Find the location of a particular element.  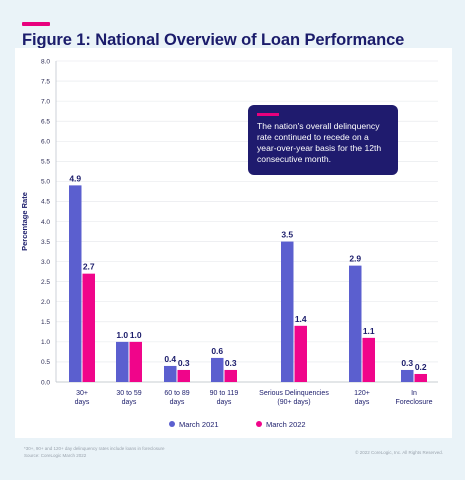

data-label: 2.7 is located at coordinates (89, 267).